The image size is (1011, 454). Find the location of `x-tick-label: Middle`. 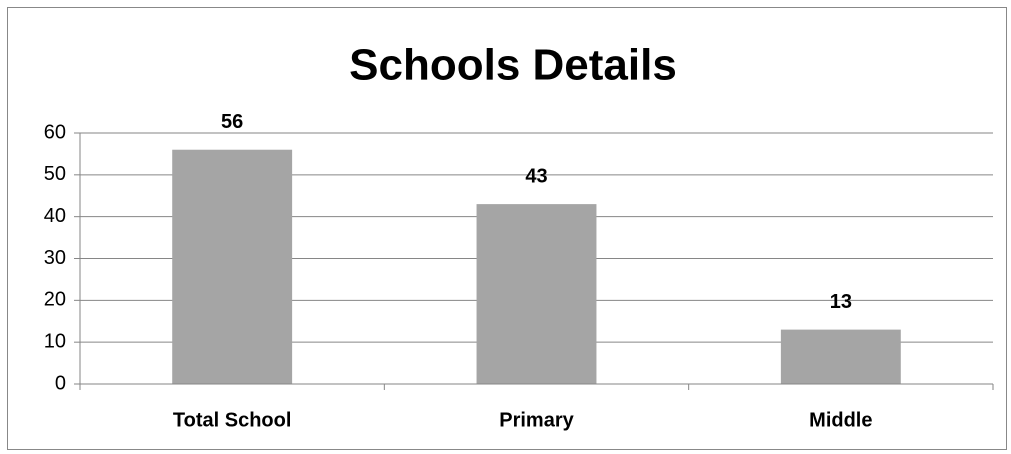

x-tick-label: Middle is located at coordinates (840, 420).